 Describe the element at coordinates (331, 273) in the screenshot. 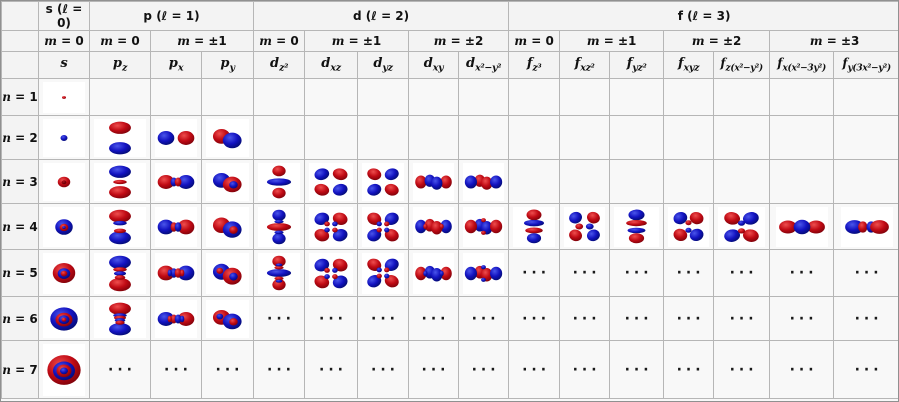

I see `orbital-image-dxz-n5` at that location.